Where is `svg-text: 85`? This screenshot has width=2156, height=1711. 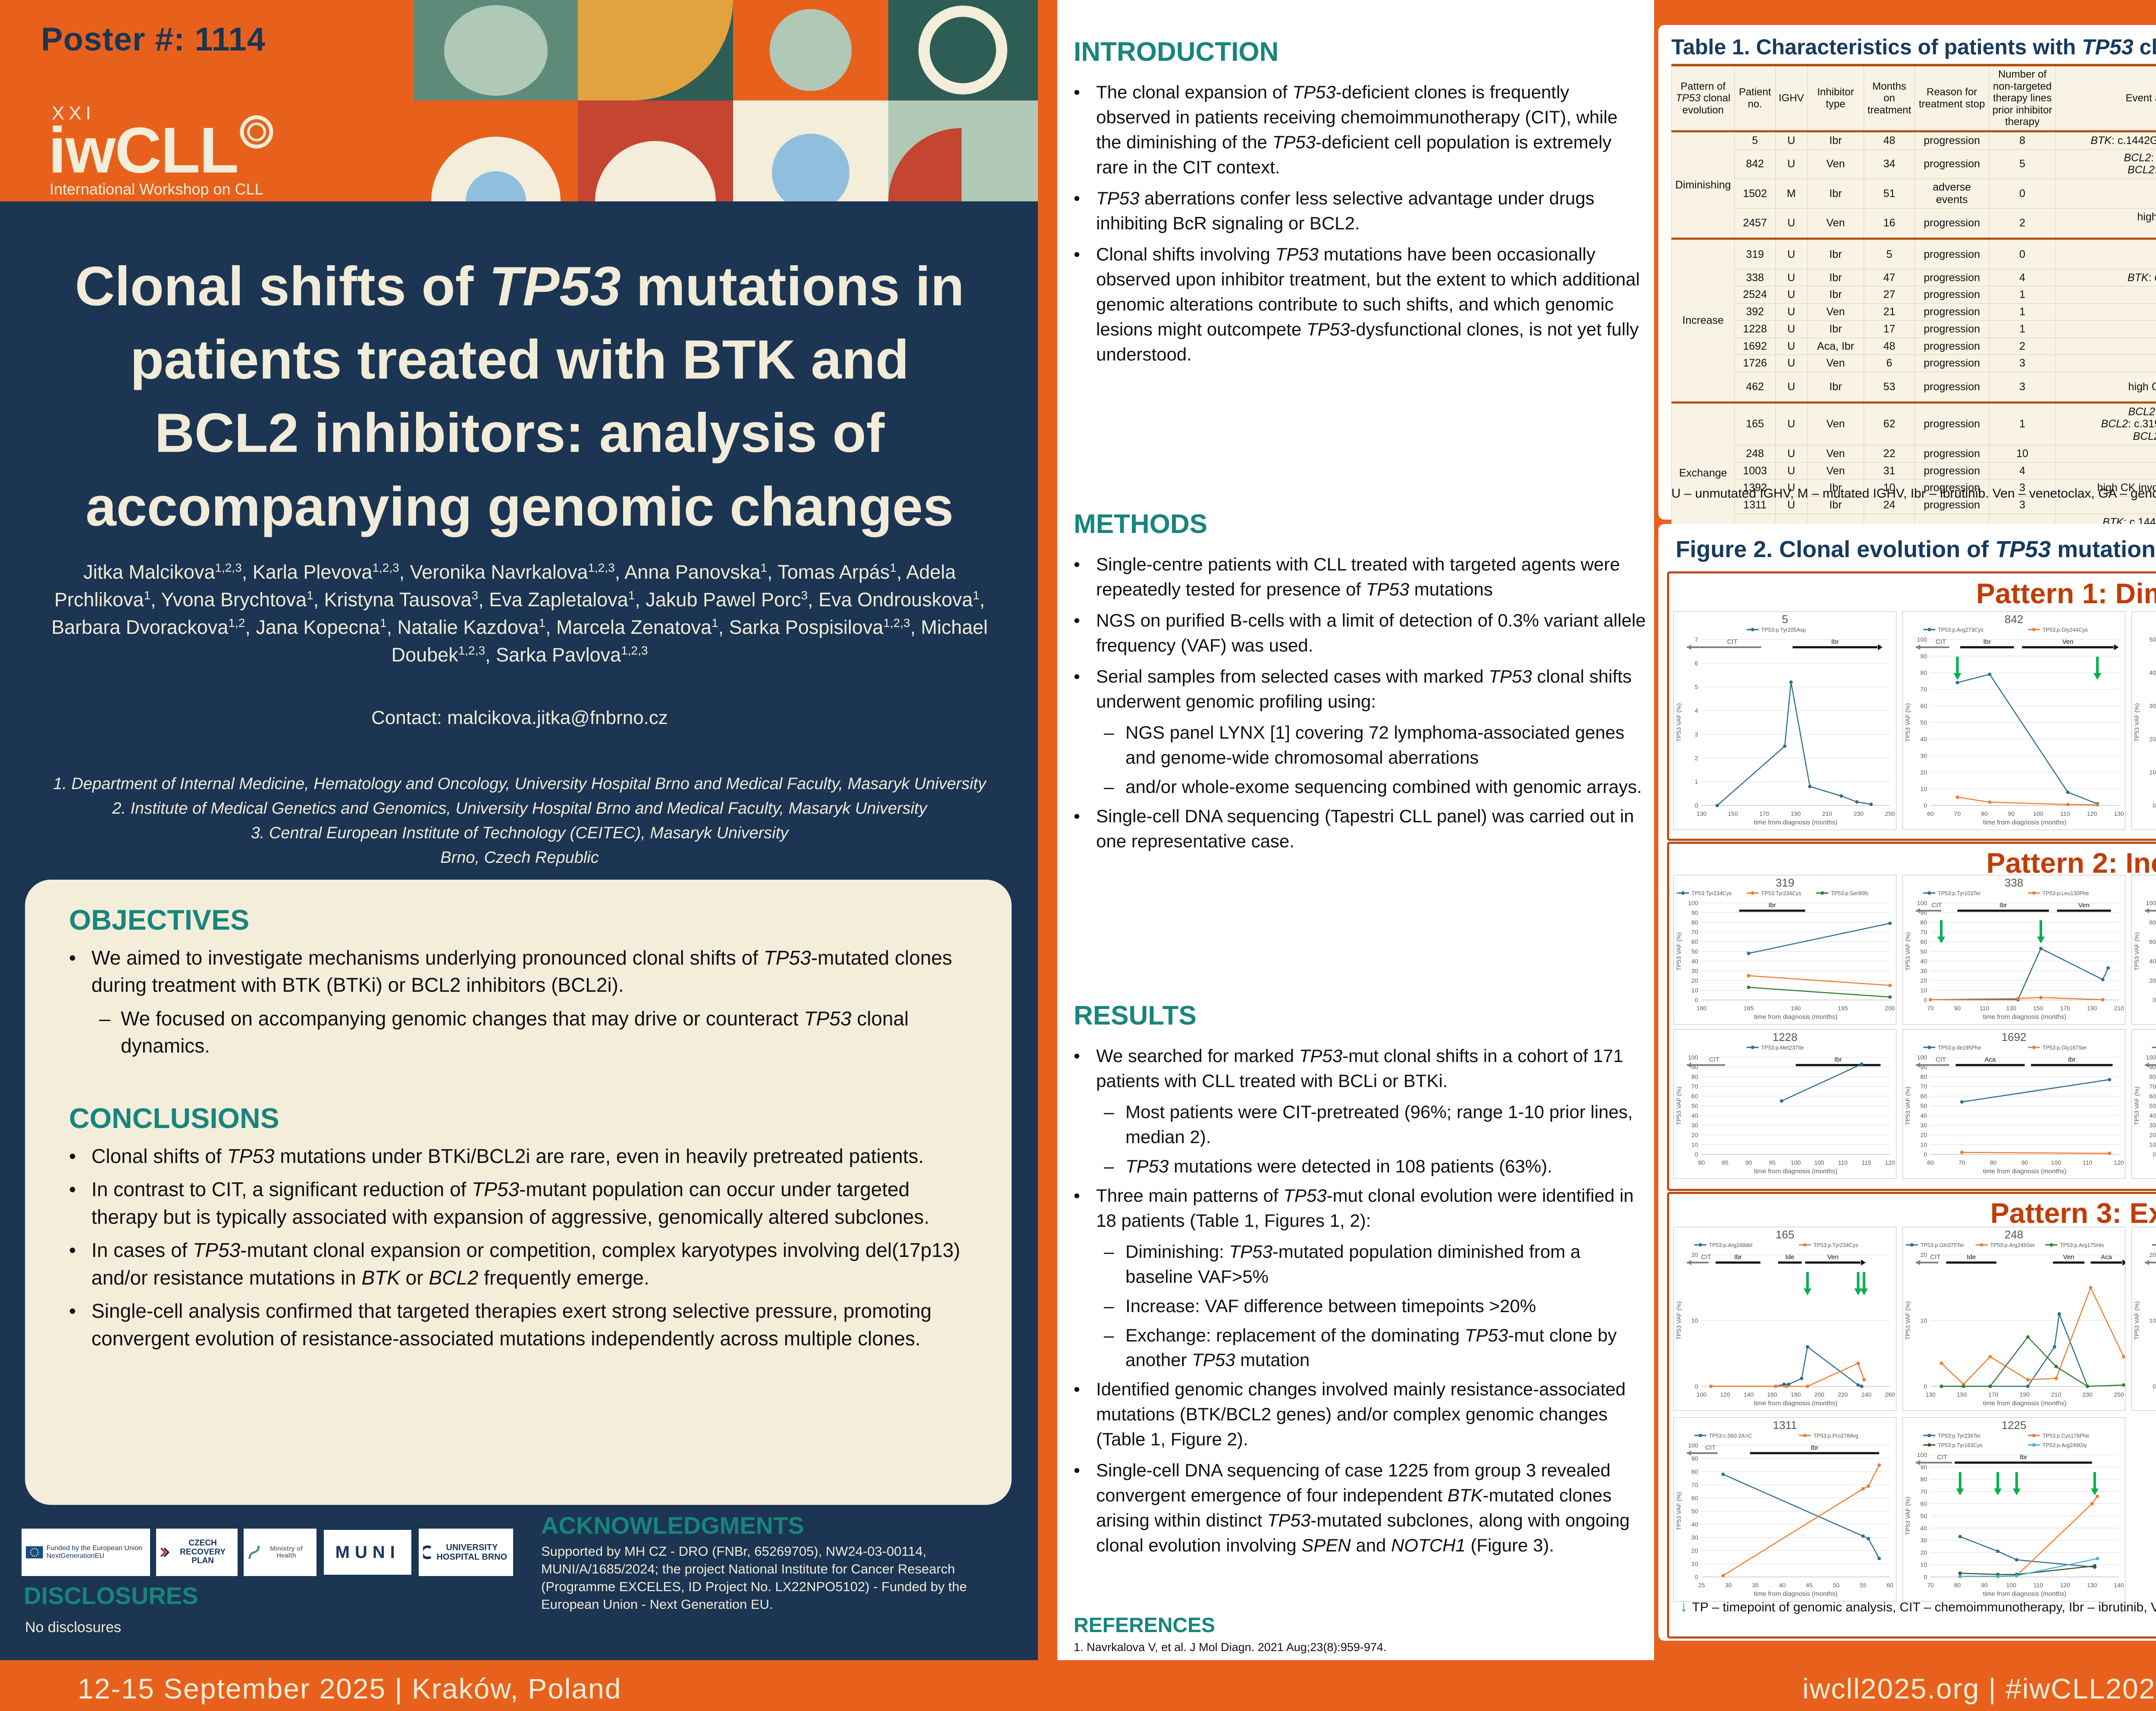
svg-text: 85 is located at coordinates (1725, 1162).